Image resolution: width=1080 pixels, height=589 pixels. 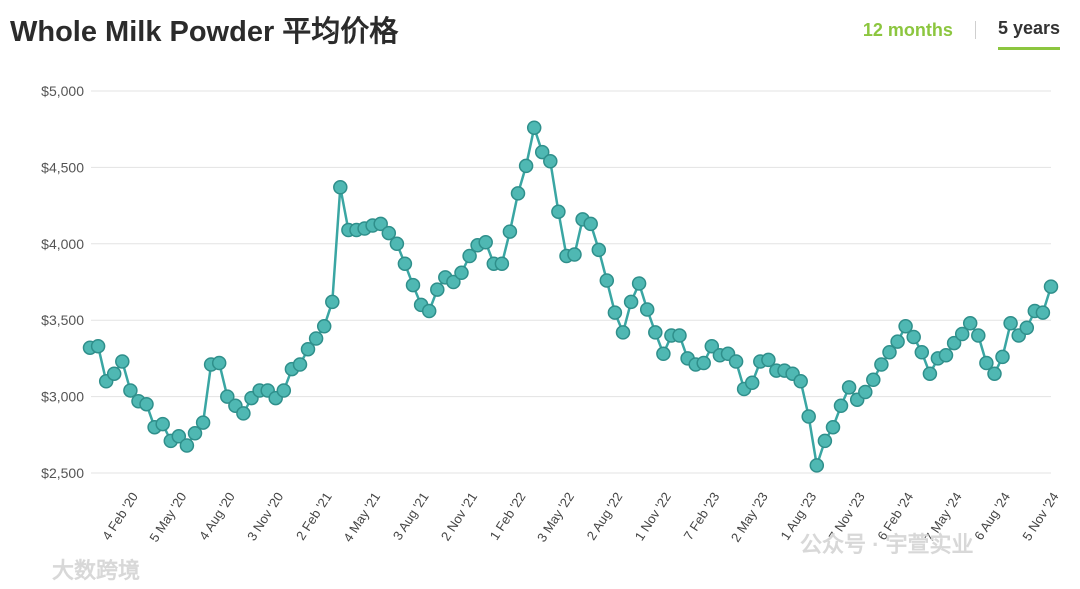 I want to click on x-tick-label: 7 Feb '23, so click(x=702, y=515).